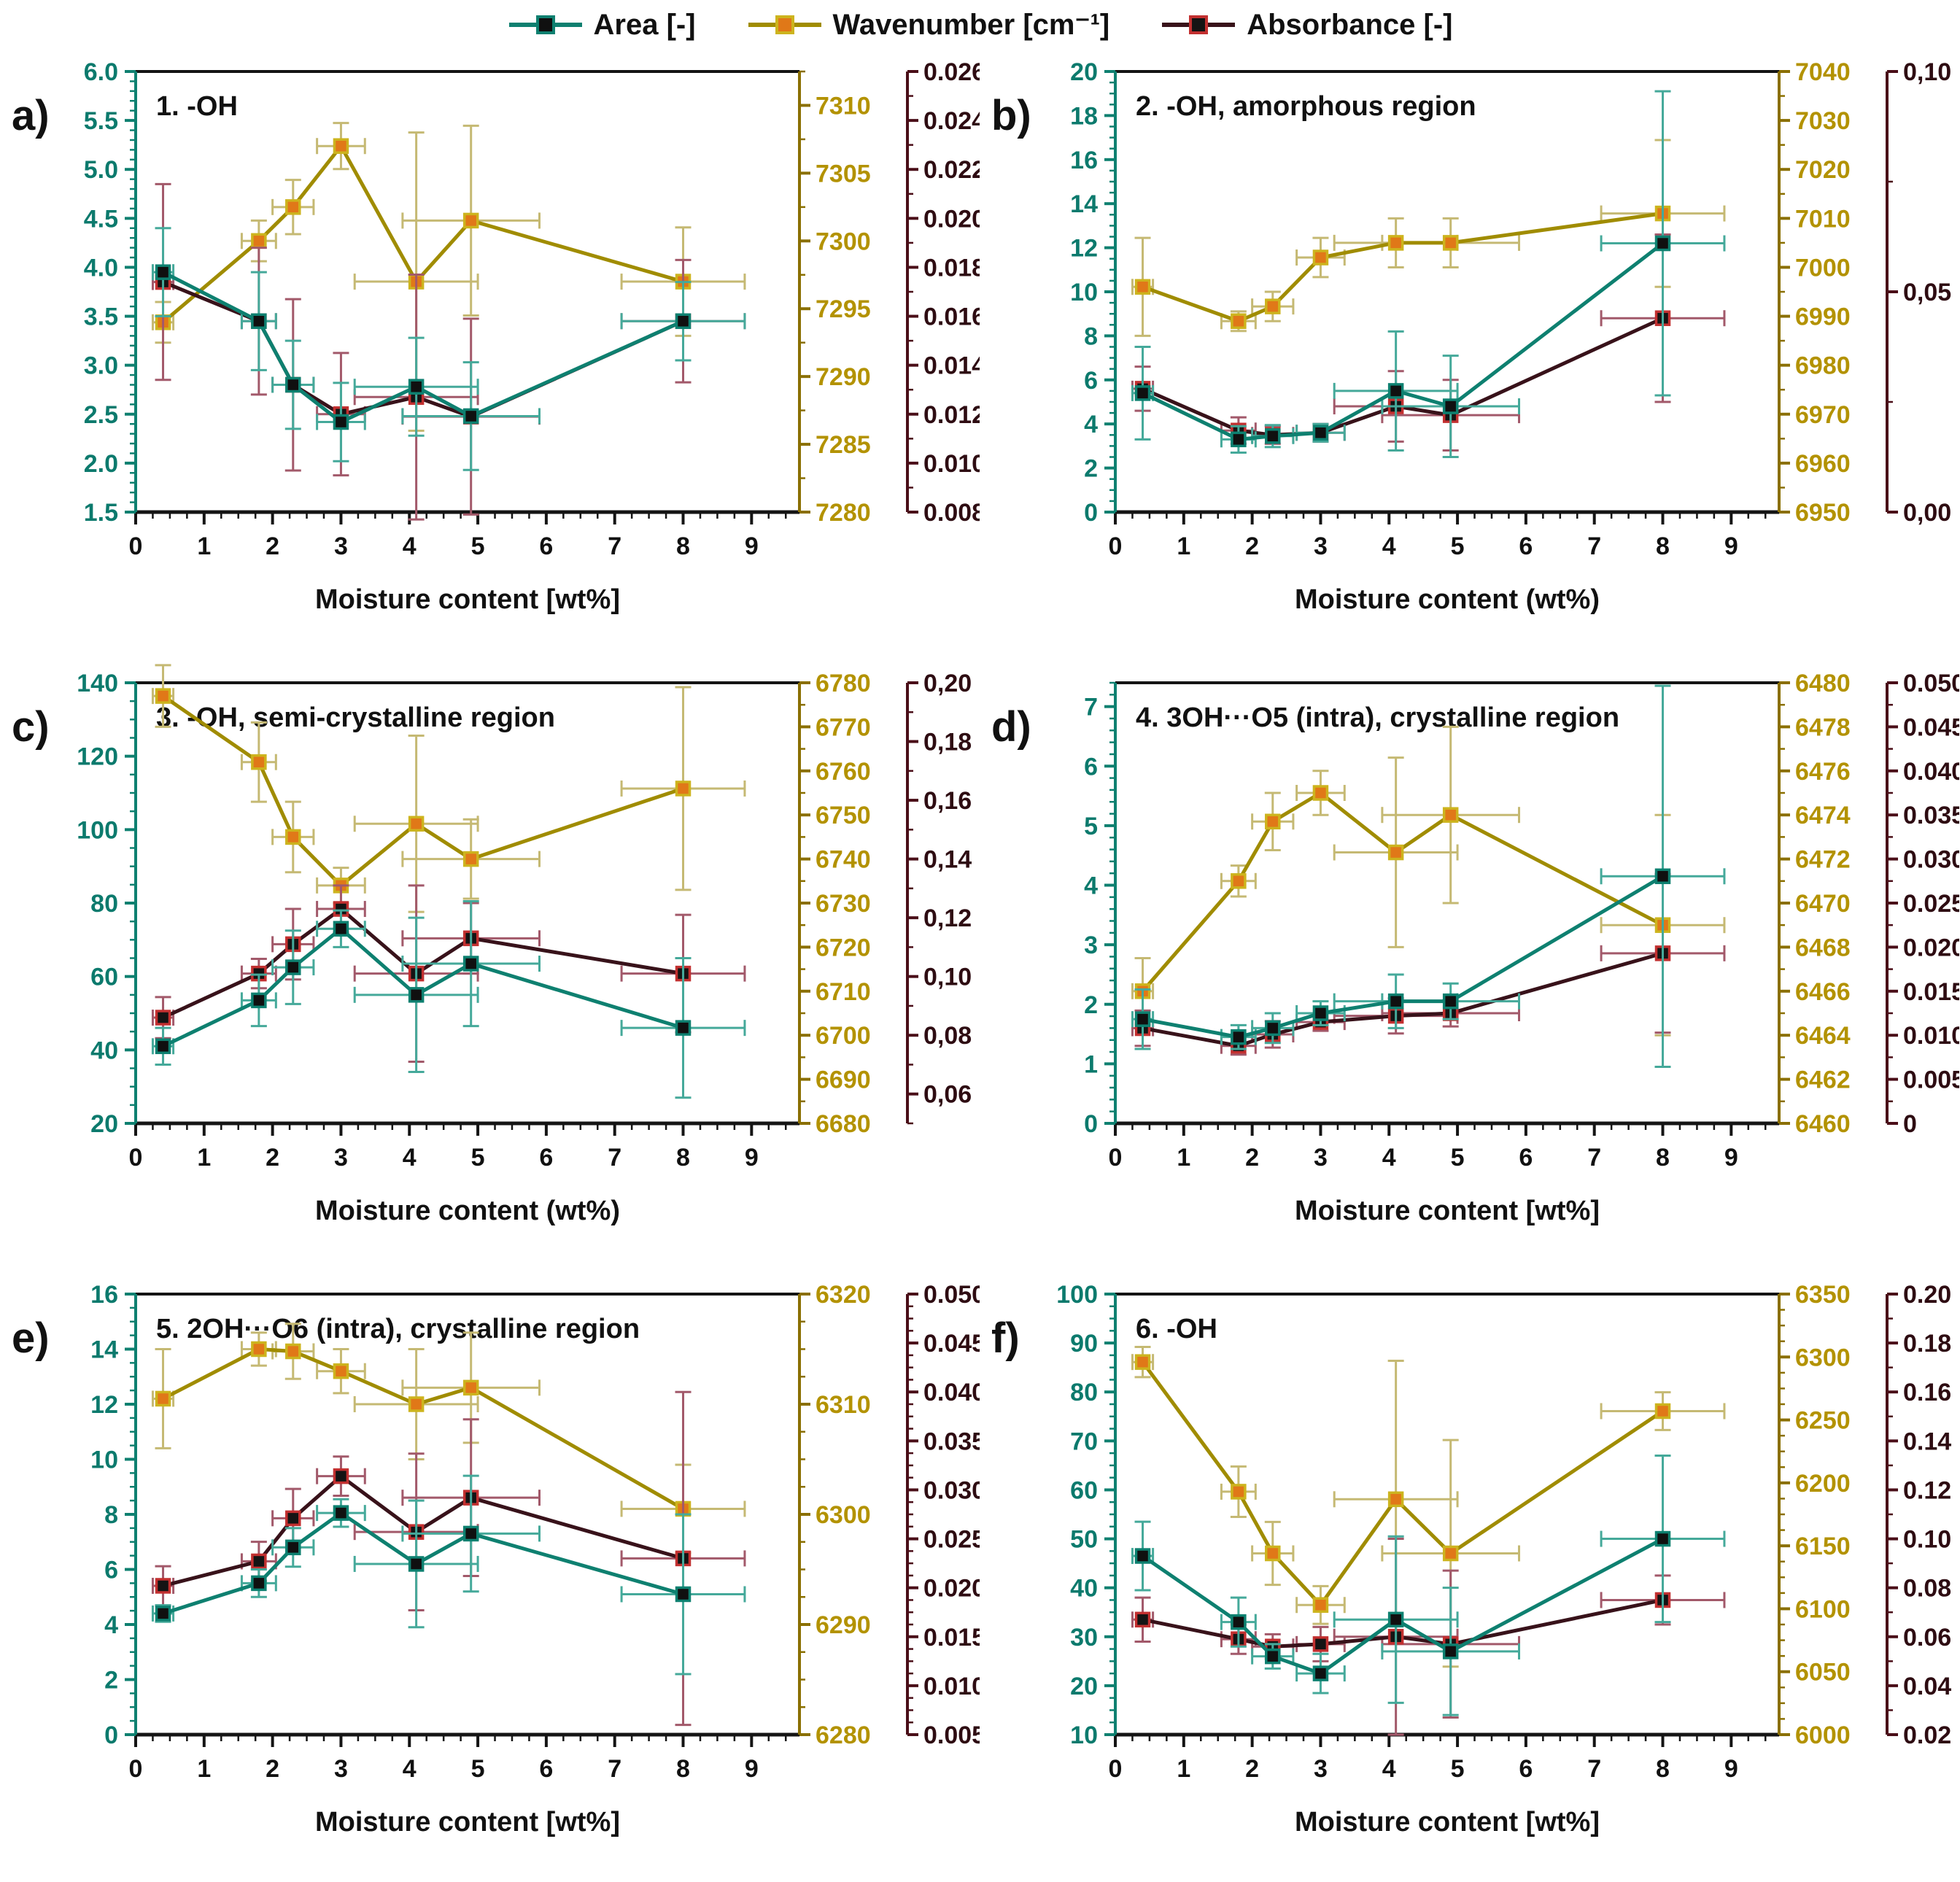 The height and width of the screenshot is (1882, 1960). What do you see at coordinates (843, 992) in the screenshot?
I see `svg-text: 6710` at bounding box center [843, 992].